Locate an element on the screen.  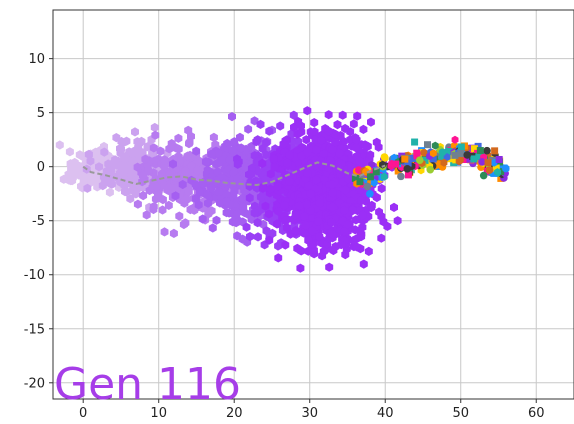
path-line-group is located at coordinates (234, 174).